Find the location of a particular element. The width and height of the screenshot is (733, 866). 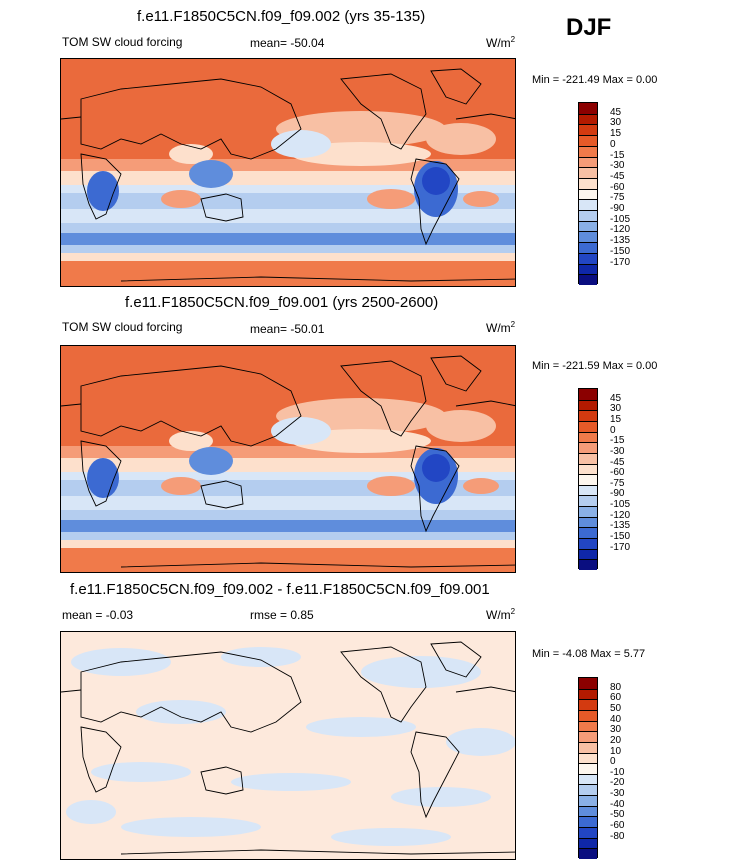

colorbar-tick-label: 50 is located at coordinates (616, 708).